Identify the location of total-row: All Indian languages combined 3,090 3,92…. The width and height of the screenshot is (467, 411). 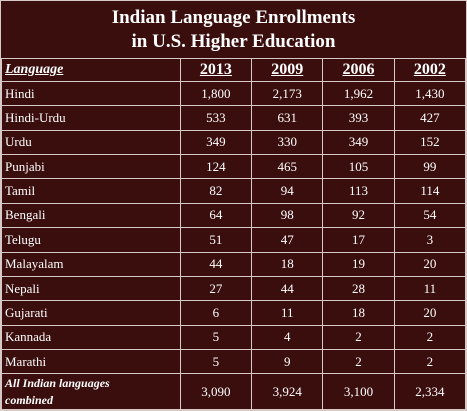
(234, 391).